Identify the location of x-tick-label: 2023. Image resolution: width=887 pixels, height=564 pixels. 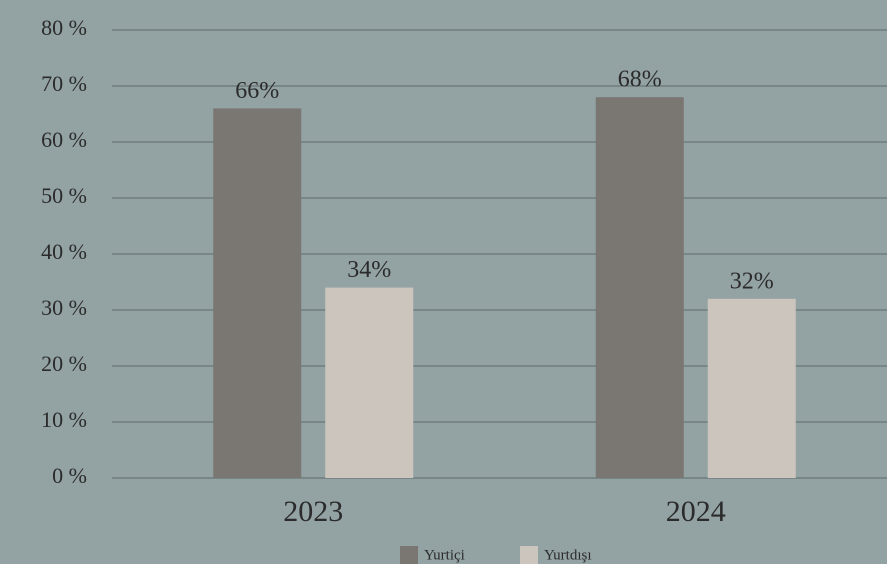
(313, 511).